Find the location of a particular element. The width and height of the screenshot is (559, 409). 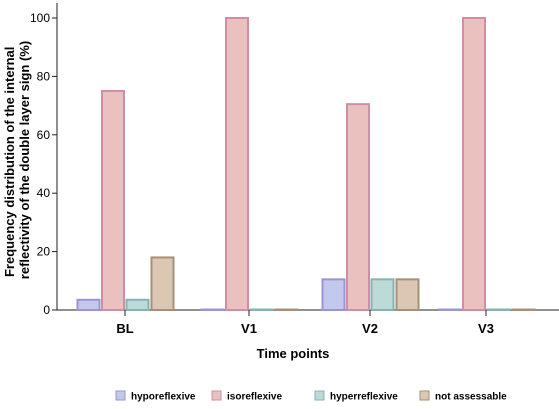

bar-isoreflexive-BL is located at coordinates (113, 200).